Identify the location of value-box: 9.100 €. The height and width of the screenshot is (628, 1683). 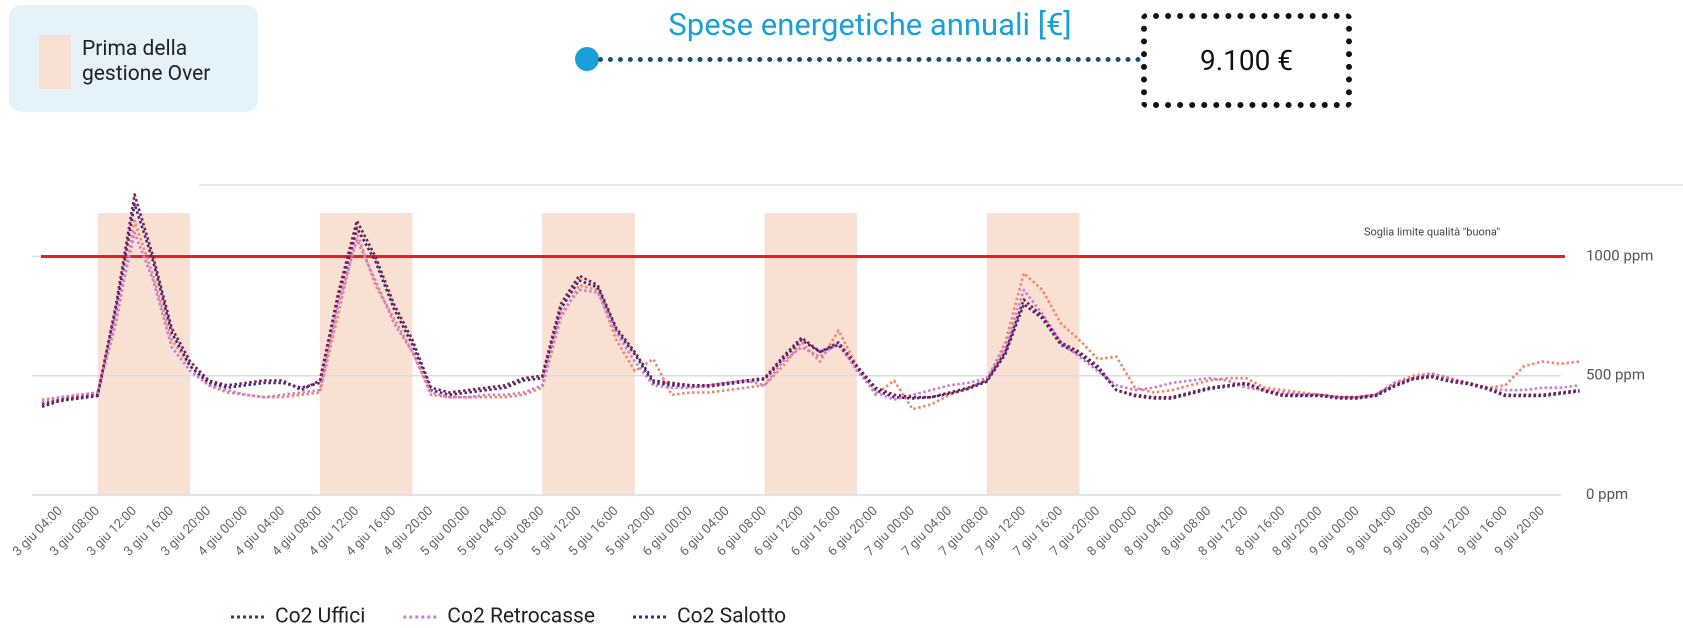
(1246, 60).